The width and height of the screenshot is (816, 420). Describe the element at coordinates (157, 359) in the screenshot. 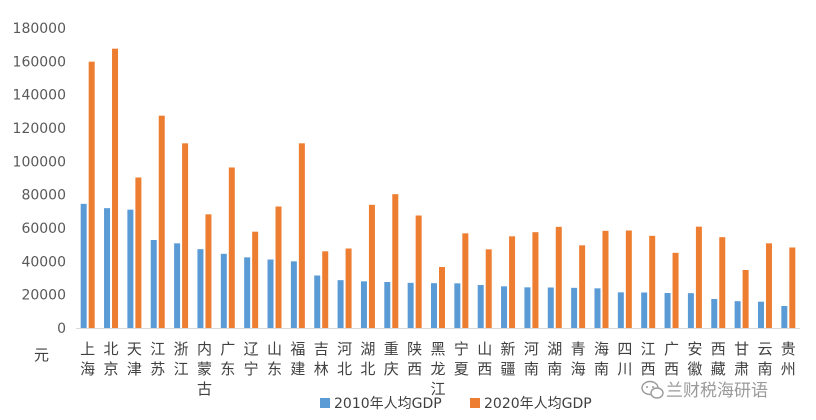

I see `x-category-label: 江苏` at that location.